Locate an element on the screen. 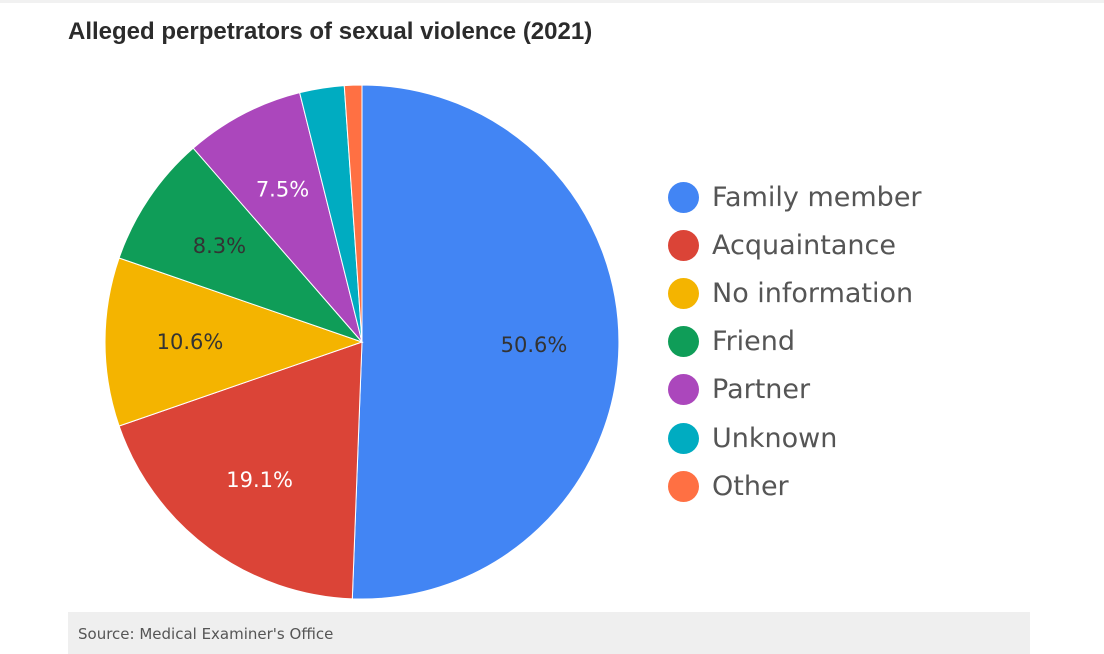 The width and height of the screenshot is (1104, 654). legend-label: Friend is located at coordinates (754, 342).